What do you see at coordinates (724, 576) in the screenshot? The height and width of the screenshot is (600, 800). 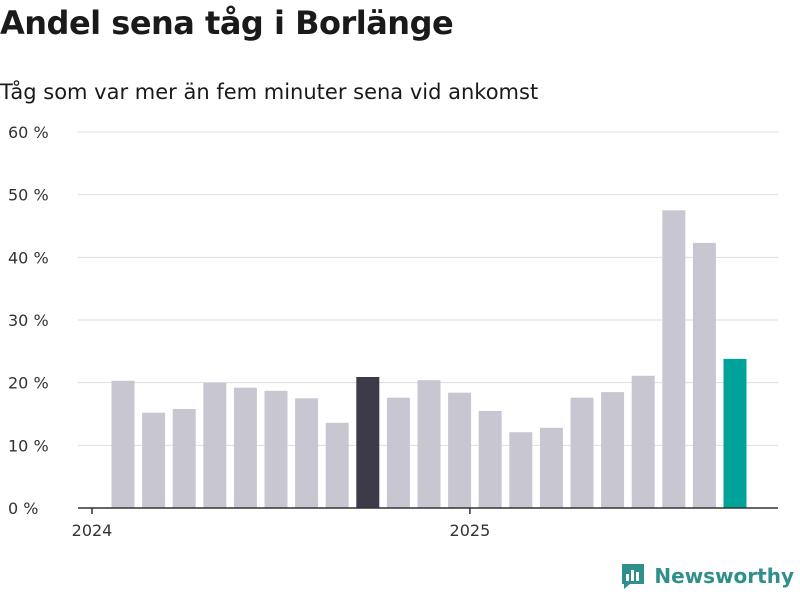 I see `logo-text: Newsworthy` at bounding box center [724, 576].